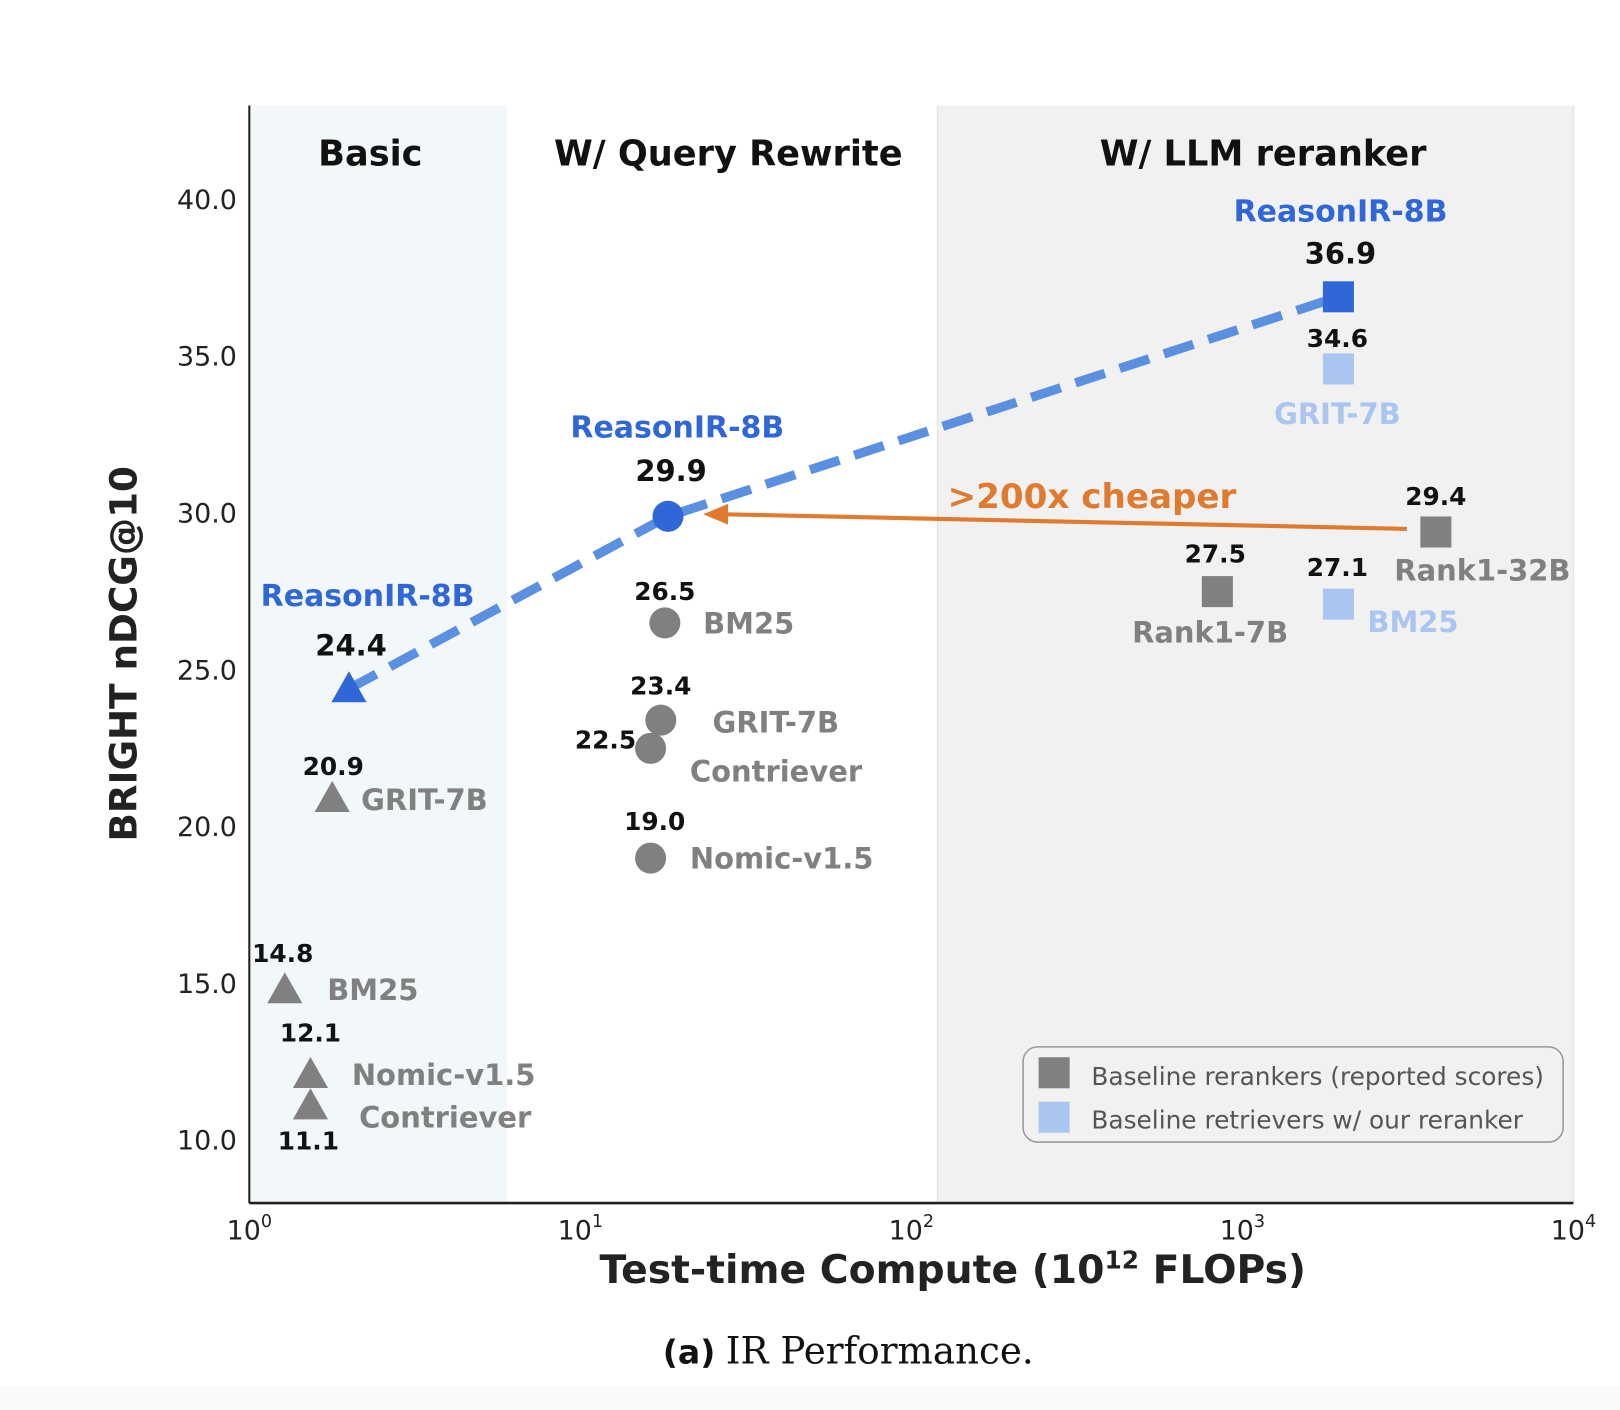 This screenshot has width=1620, height=1410. What do you see at coordinates (660, 685) in the screenshot?
I see `value-label: 23.4` at bounding box center [660, 685].